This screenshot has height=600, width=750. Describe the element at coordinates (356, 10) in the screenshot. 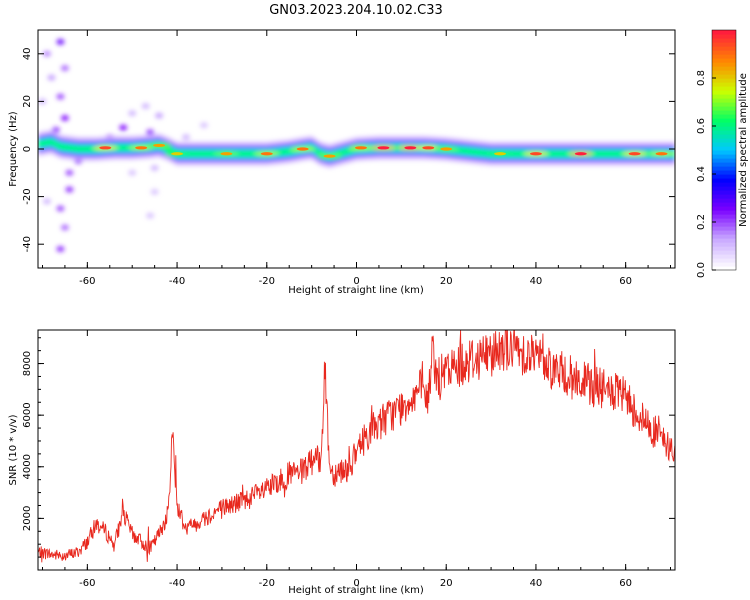

I see `chart-title: GN03.2023.204.10.02.C33` at that location.